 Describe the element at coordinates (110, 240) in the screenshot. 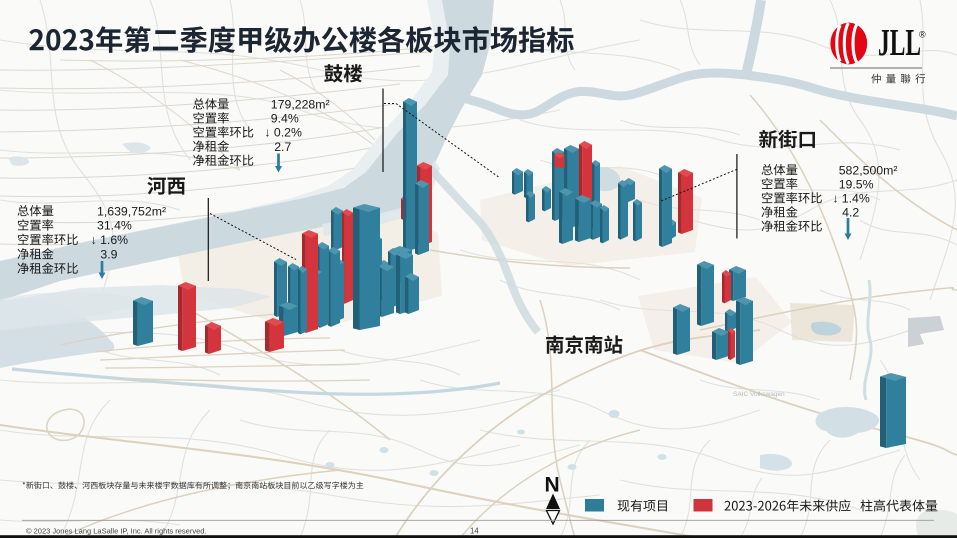

I see `svg-text: ↓ 1.6%` at that location.